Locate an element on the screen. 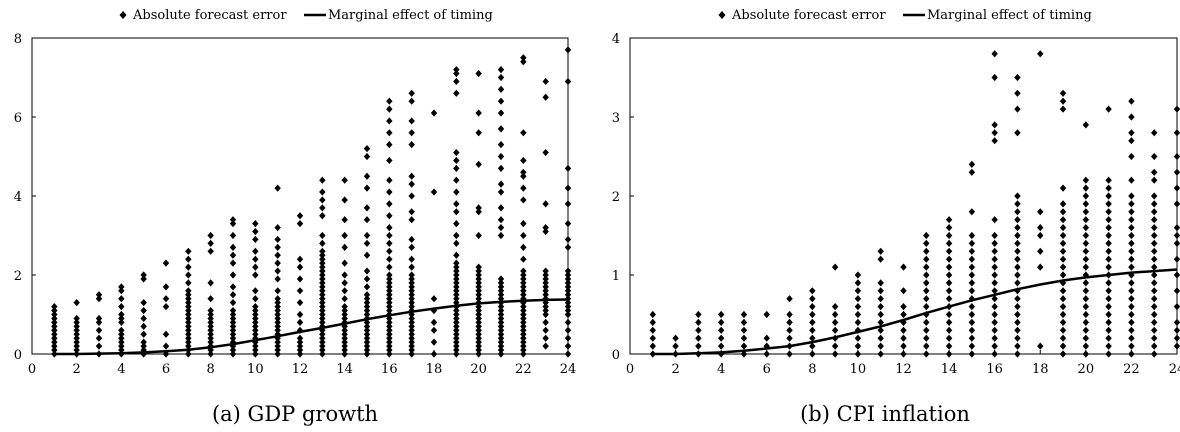 The image size is (1180, 432). x-tick-label: 18 is located at coordinates (434, 369).